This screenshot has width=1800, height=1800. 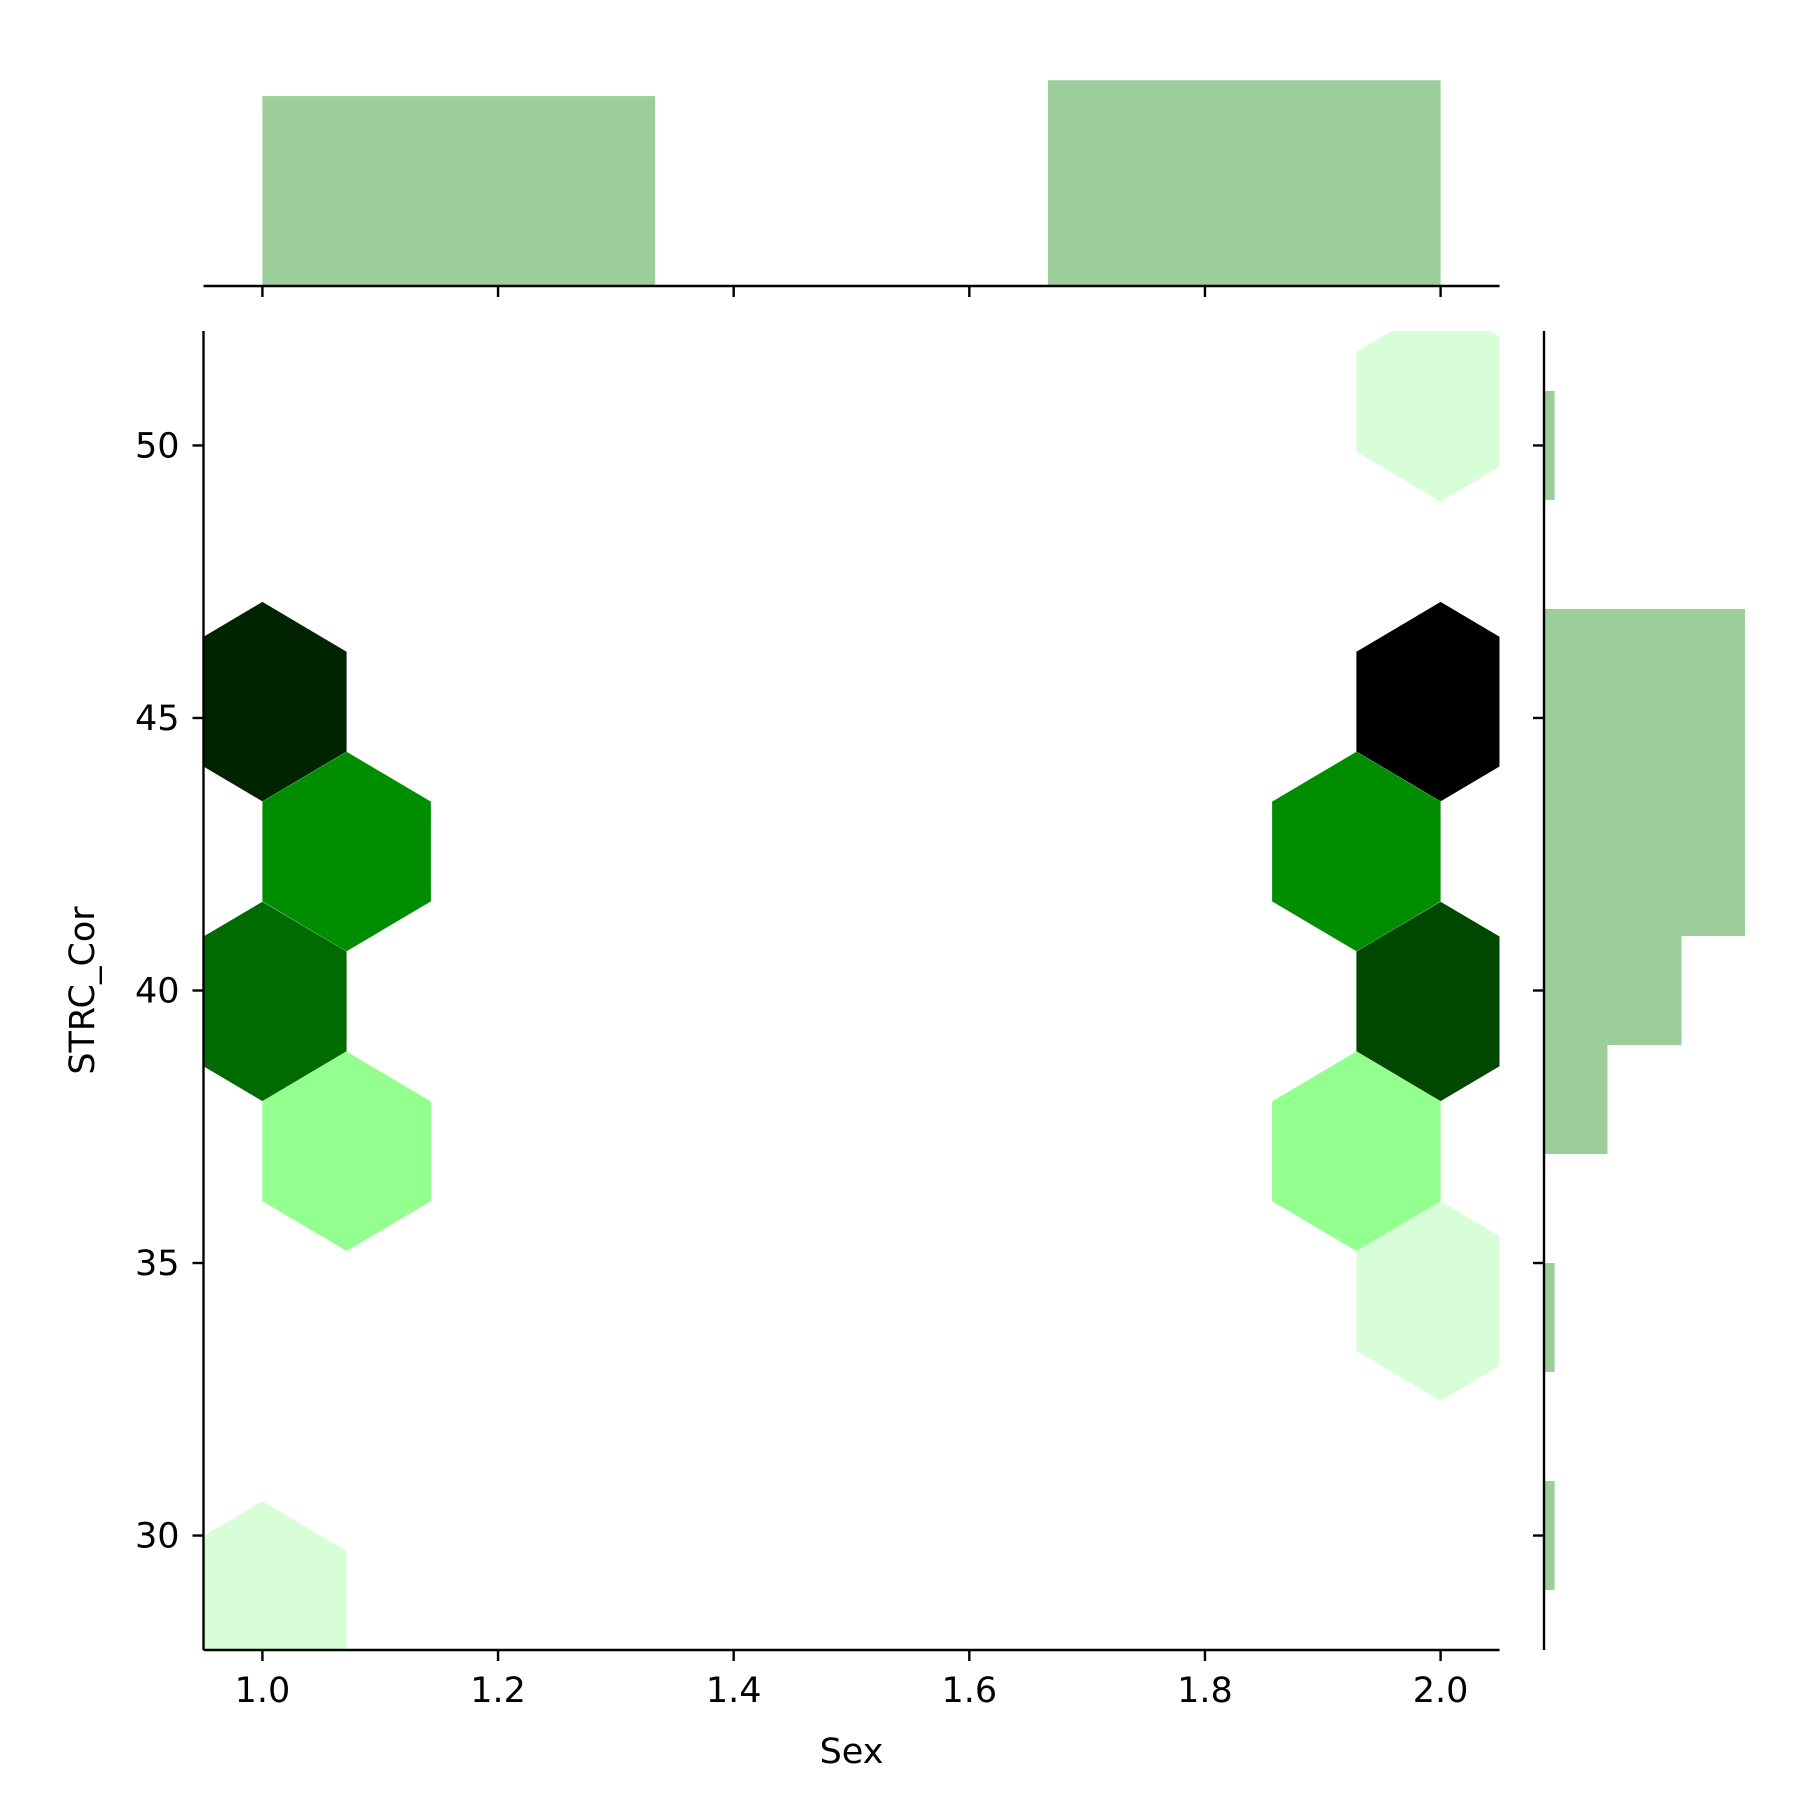 I want to click on marginal-x-histogram, so click(x=851, y=183).